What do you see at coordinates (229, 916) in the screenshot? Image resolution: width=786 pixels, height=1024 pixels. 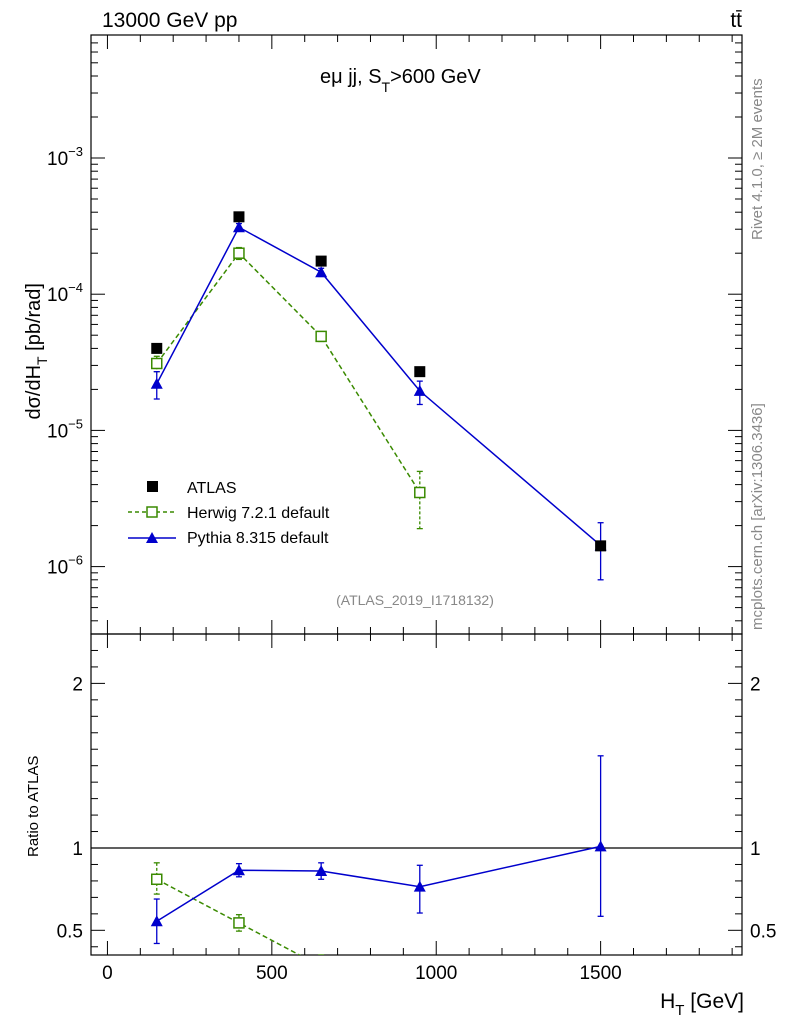 I see `ratio-herwig-line` at bounding box center [229, 916].